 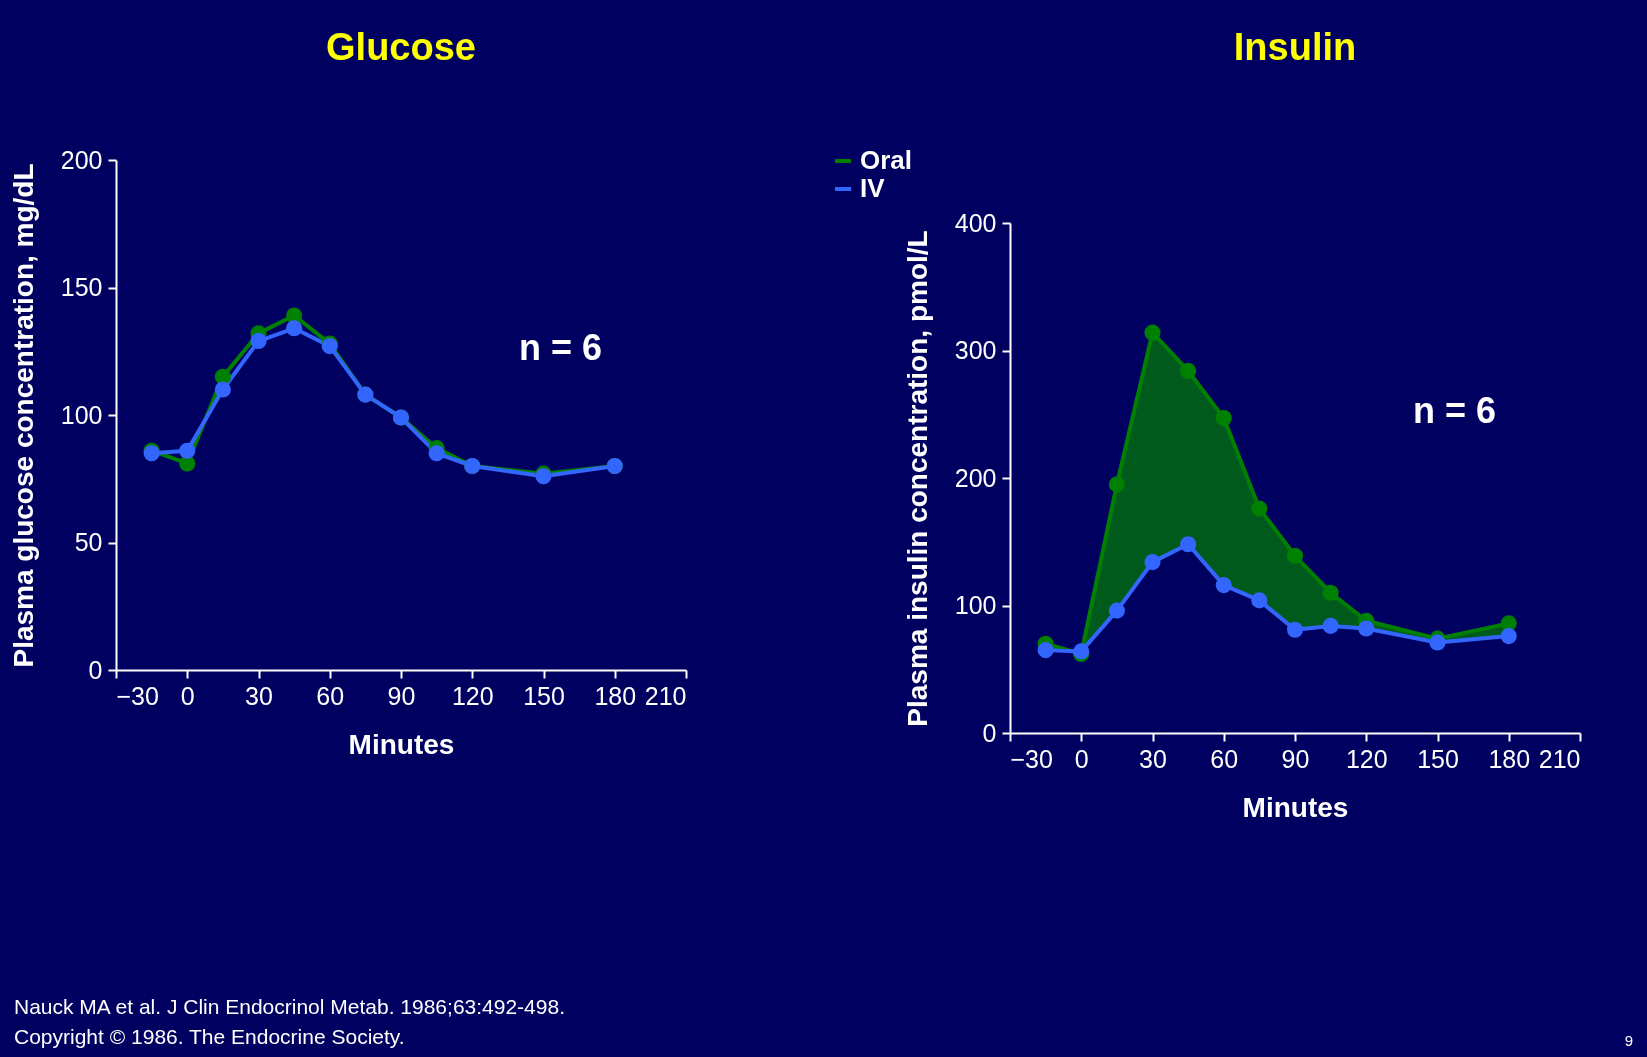 I want to click on text: Nauck MA et al. J Clin Endocrinol Metab. 1986;63:492-498., so click(x=289, y=1007).